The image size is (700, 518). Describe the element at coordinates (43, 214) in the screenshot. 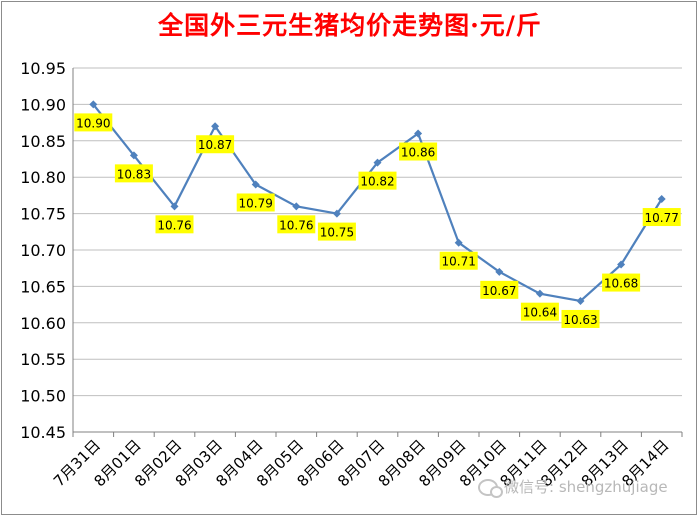

I see `y-tick-label: 10.75` at that location.